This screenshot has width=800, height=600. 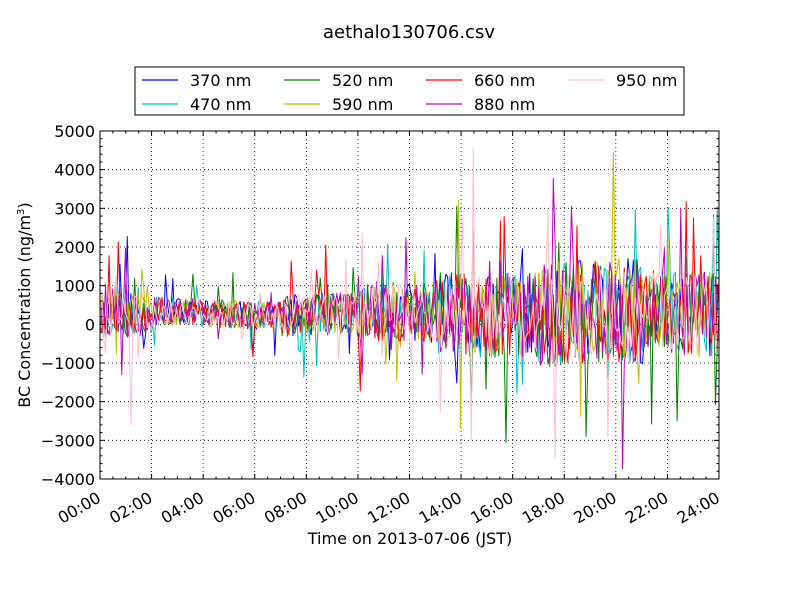 What do you see at coordinates (646, 508) in the screenshot?
I see `x-tick-label: 22:00` at bounding box center [646, 508].